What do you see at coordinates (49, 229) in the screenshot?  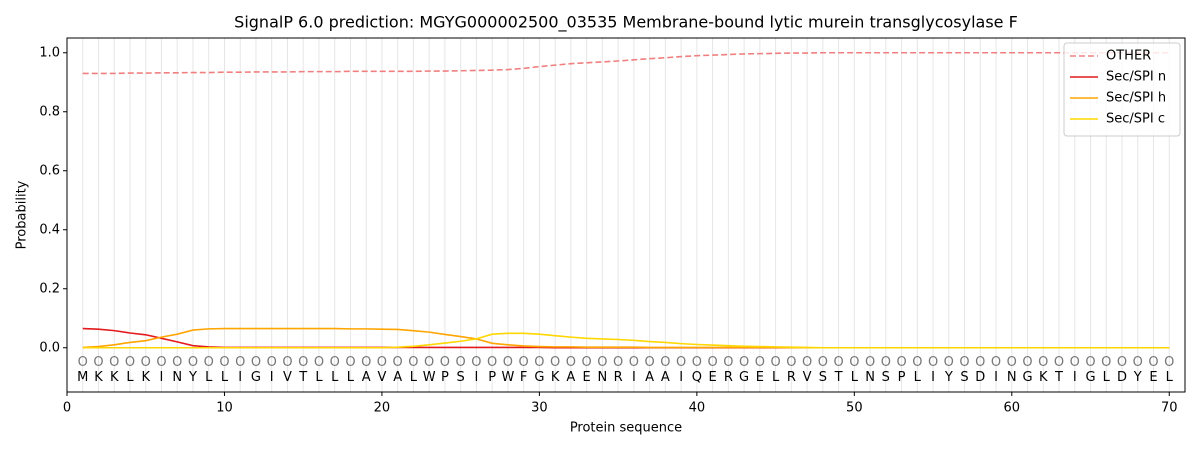 I see `y-tick-label: 0.4` at bounding box center [49, 229].